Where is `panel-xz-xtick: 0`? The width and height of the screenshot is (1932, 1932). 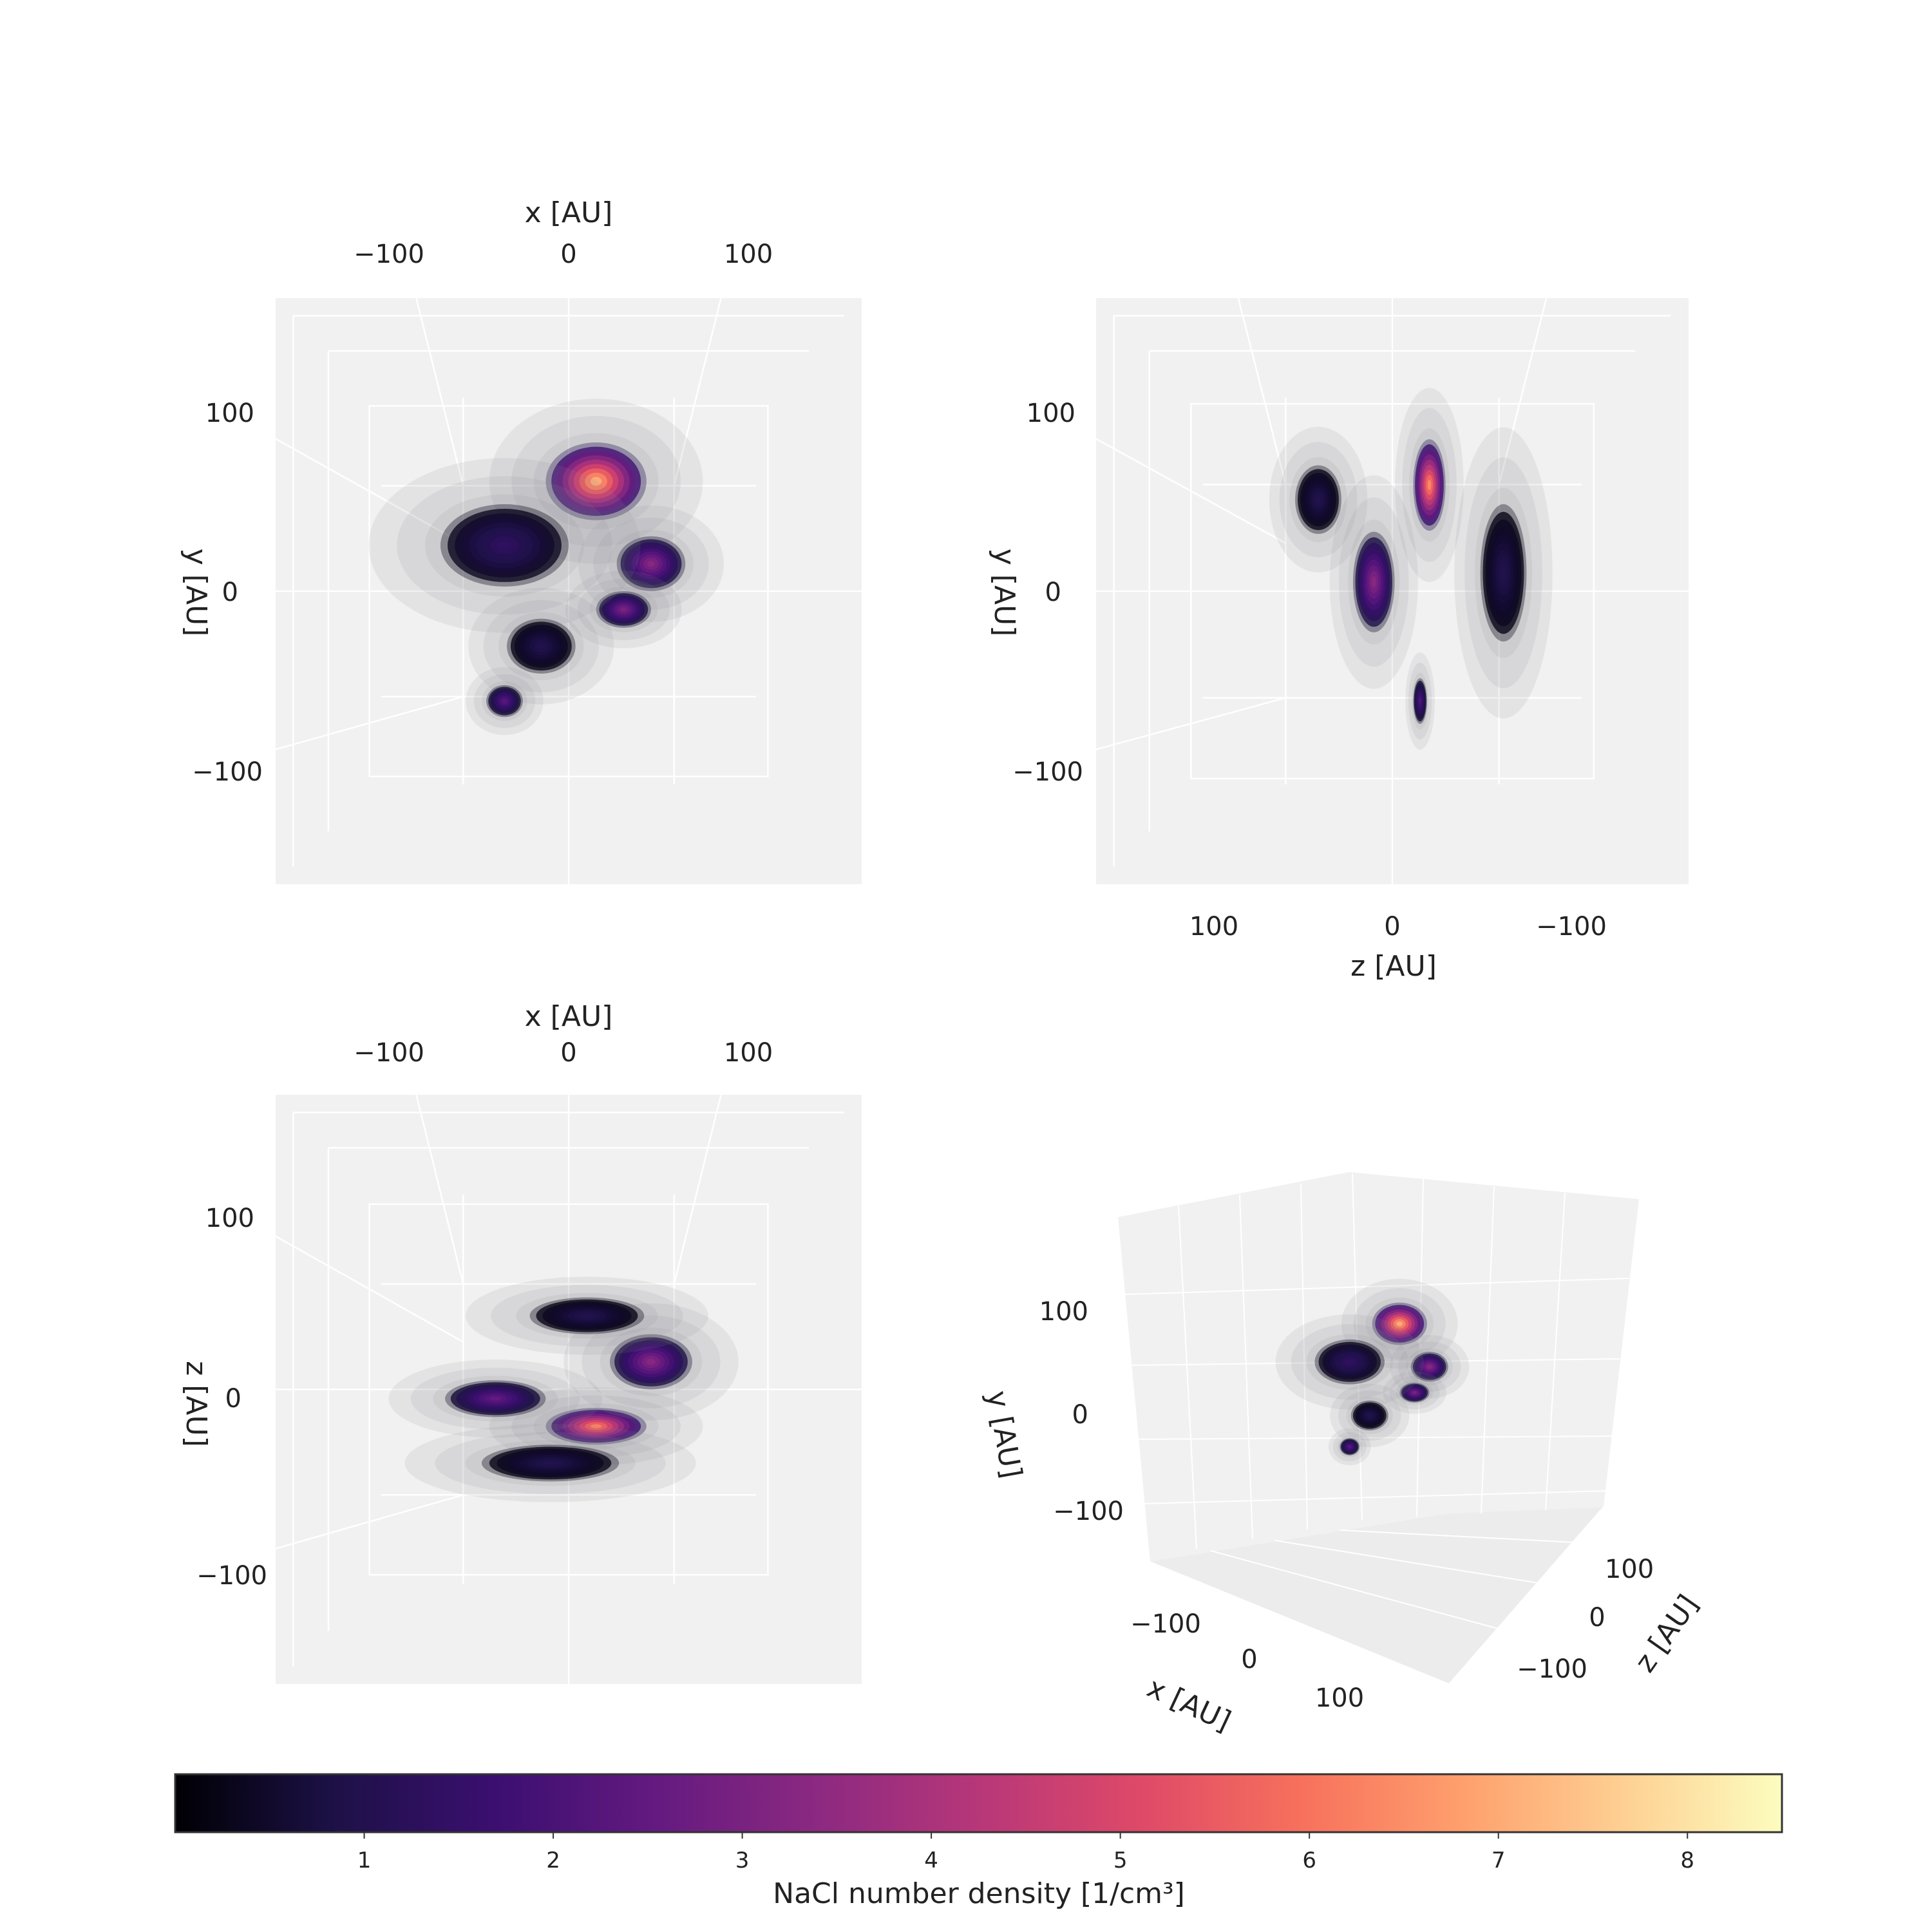
panel-xz-xtick: 0 is located at coordinates (568, 1053).